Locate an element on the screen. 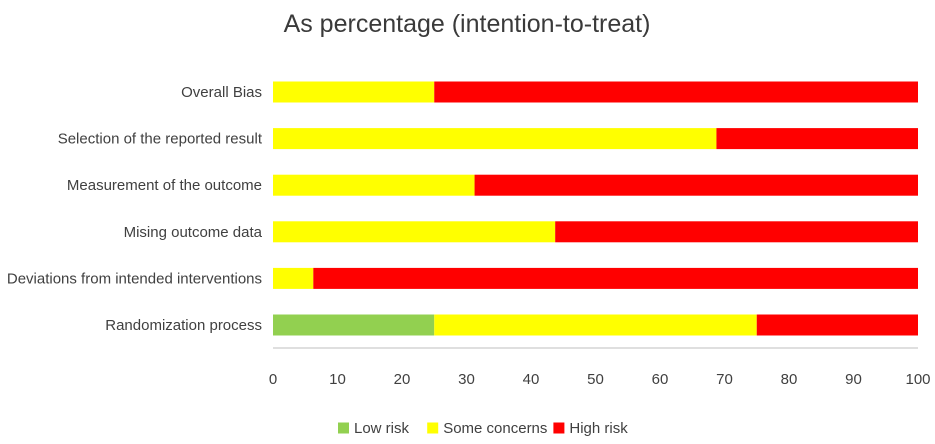 The image size is (935, 444). x-tick-label: 70 is located at coordinates (724, 379).